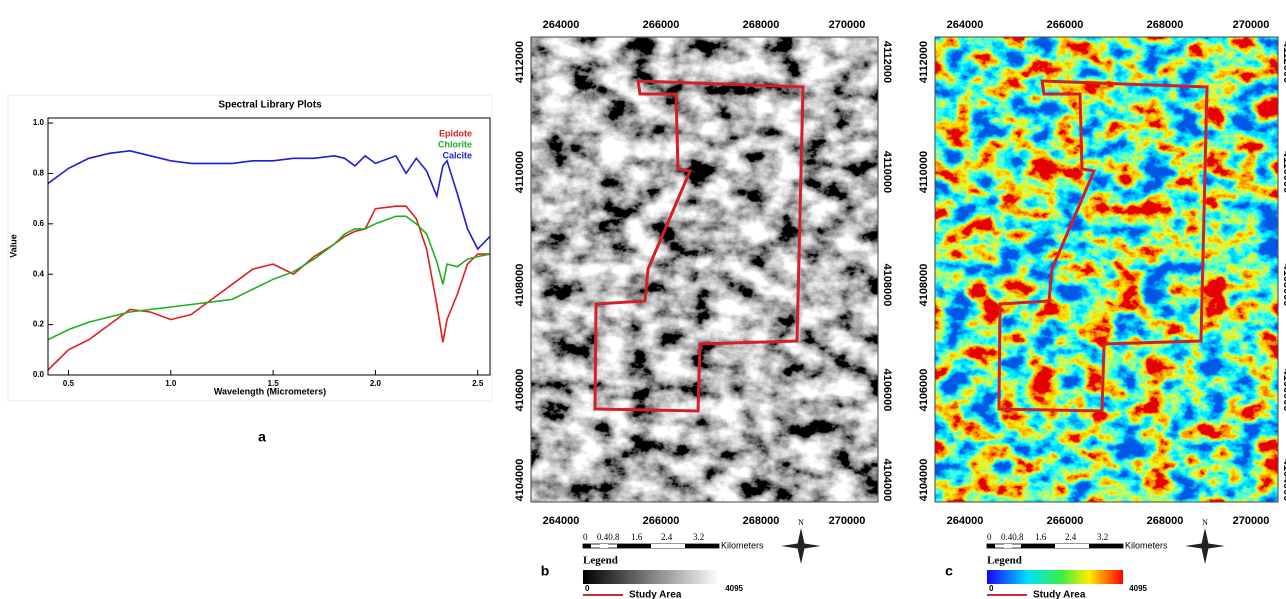 This screenshot has height=599, width=1286. I want to click on legend-entry: Calcite, so click(457, 155).